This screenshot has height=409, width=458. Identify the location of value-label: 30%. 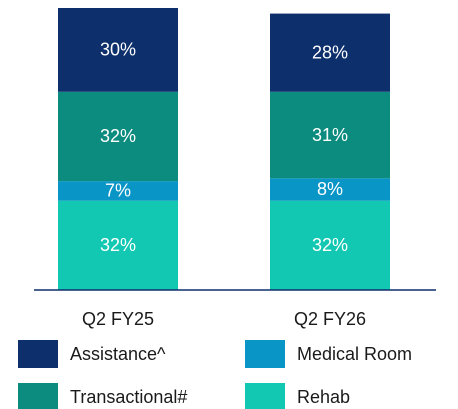
(118, 50).